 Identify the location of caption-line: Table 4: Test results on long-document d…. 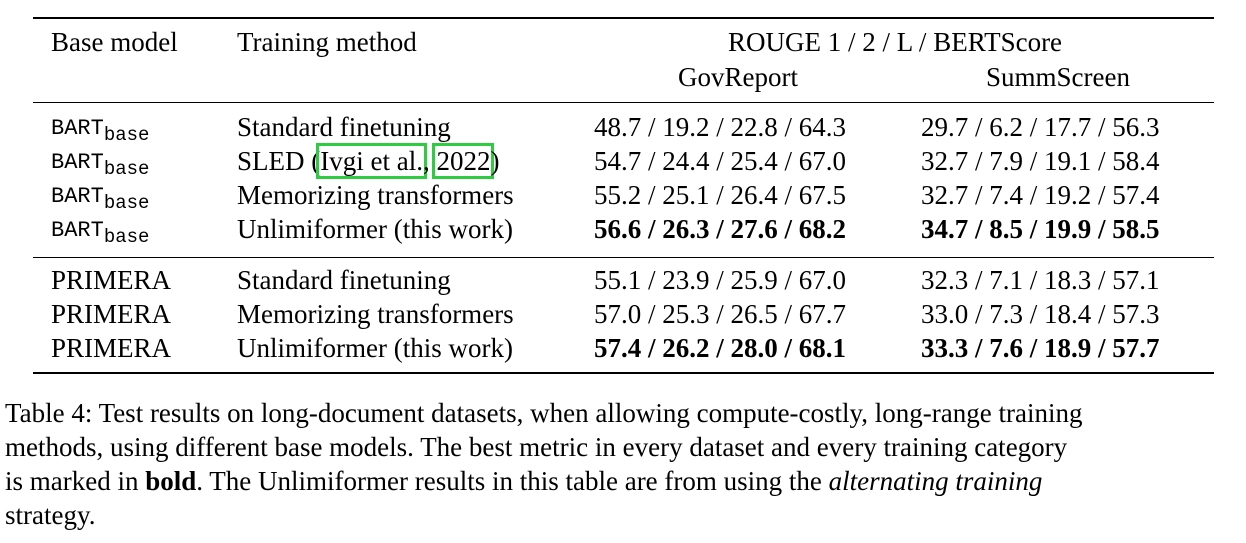
(544, 413).